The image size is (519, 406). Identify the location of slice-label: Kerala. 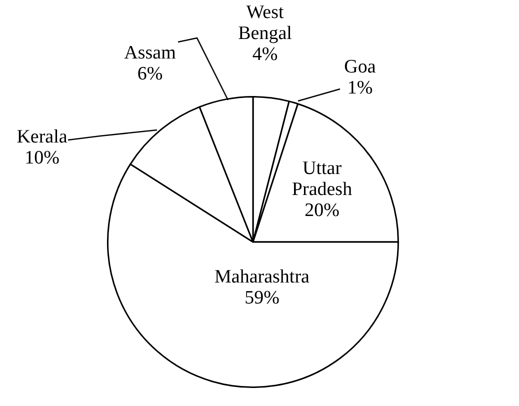
(42, 137).